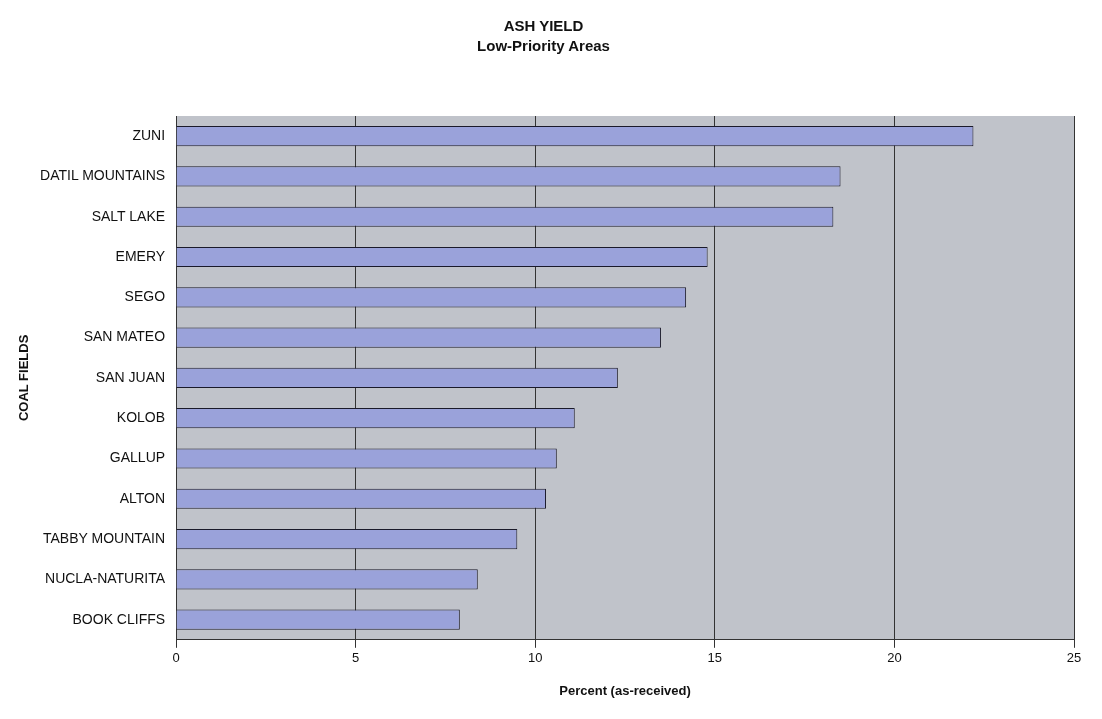 The height and width of the screenshot is (719, 1102). Describe the element at coordinates (130, 376) in the screenshot. I see `y-tick-label: SAN JUAN` at that location.